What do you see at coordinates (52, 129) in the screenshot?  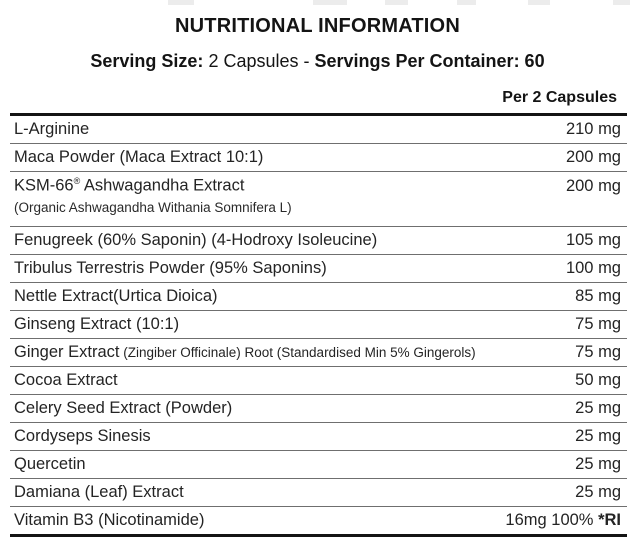 I see `ingredient-name: L-Arginine` at bounding box center [52, 129].